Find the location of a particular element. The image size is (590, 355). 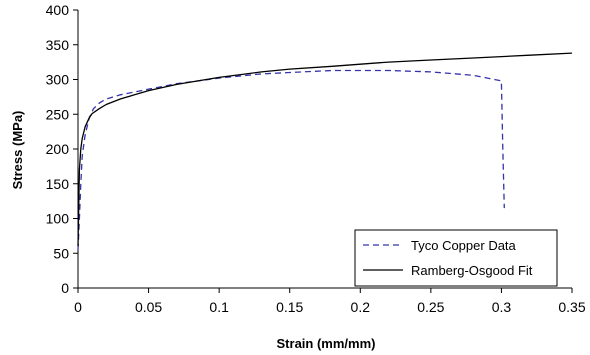

x-tick-label: 0.05 is located at coordinates (148, 307).